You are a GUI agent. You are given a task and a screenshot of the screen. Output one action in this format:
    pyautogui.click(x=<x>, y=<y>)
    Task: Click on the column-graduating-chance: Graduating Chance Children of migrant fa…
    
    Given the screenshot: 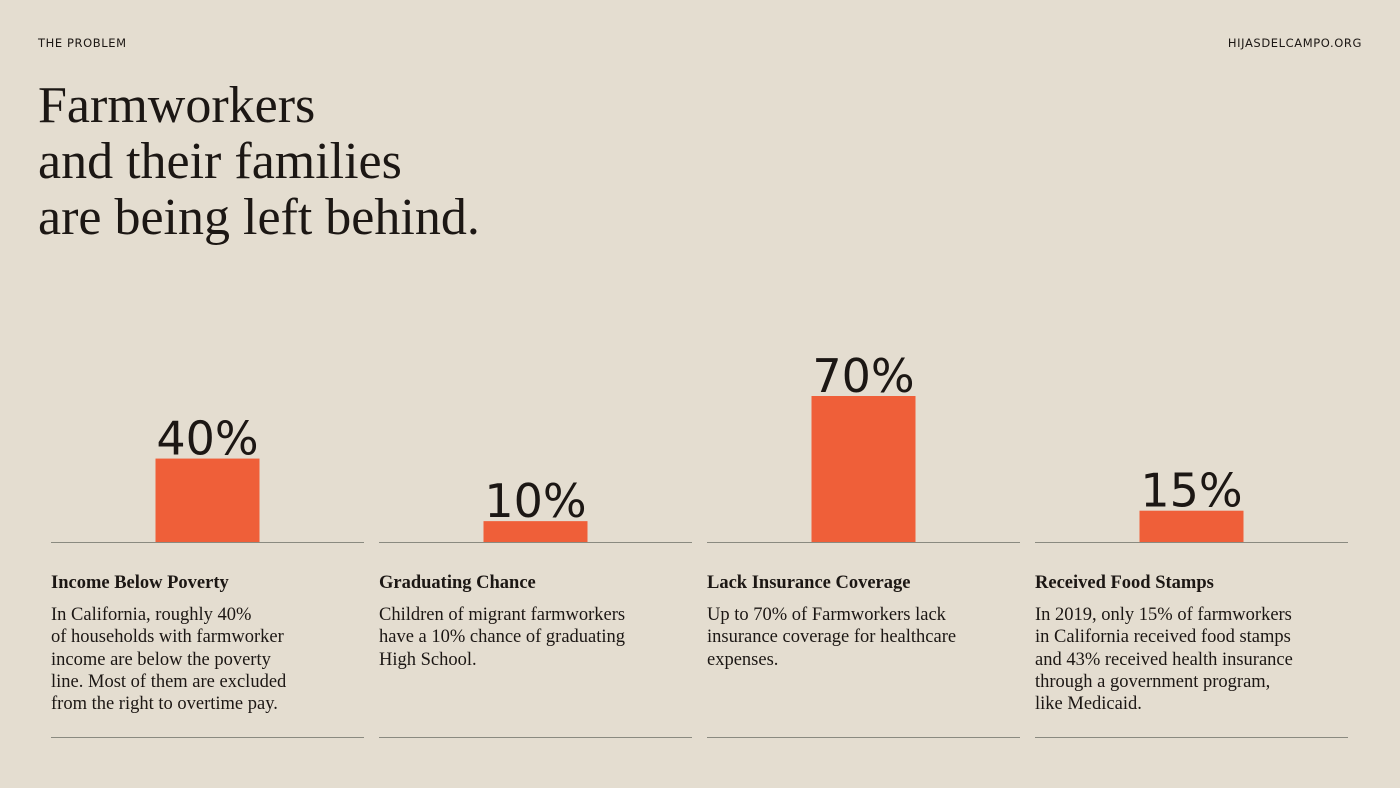 What is the action you would take?
    pyautogui.click(x=524, y=621)
    